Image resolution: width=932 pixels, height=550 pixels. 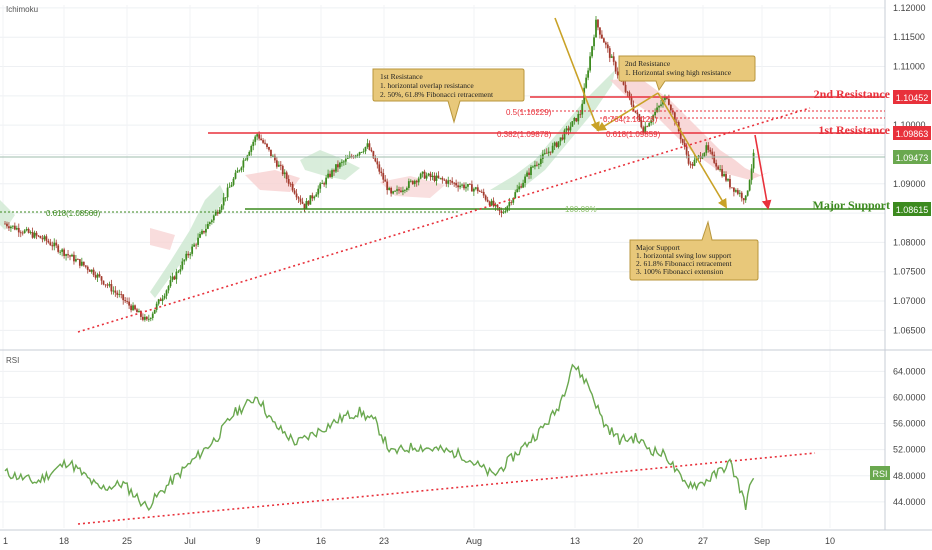 What do you see at coordinates (909, 397) in the screenshot?
I see `rsi-tick-label: 60.0000` at bounding box center [909, 397].